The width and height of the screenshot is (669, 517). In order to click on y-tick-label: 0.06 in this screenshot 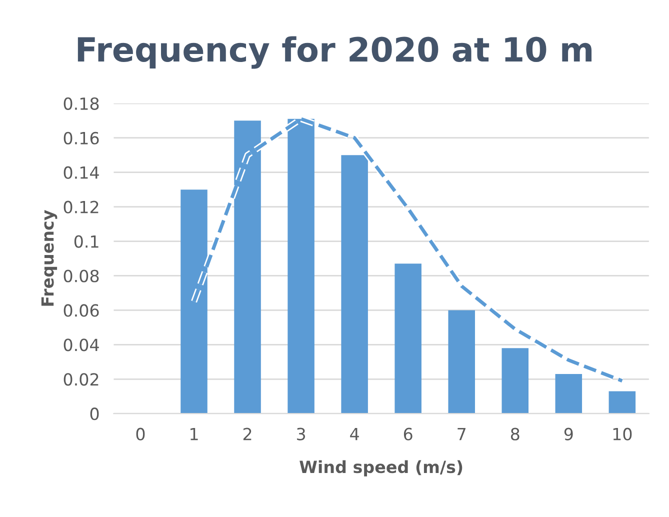, I will do `click(81, 310)`.